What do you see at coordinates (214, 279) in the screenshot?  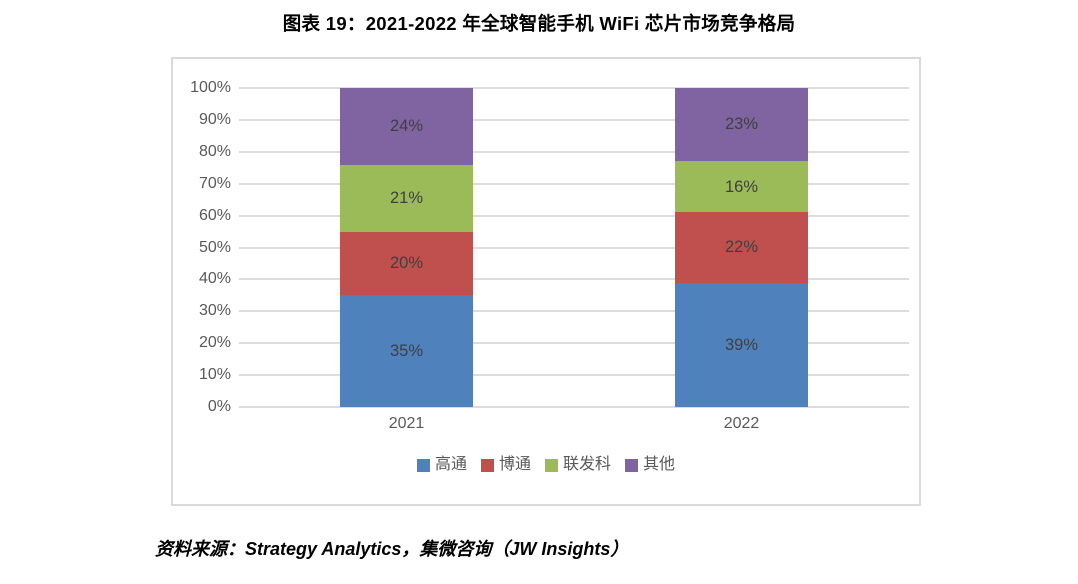 I see `y-axis-tick-label: 40%` at bounding box center [214, 279].